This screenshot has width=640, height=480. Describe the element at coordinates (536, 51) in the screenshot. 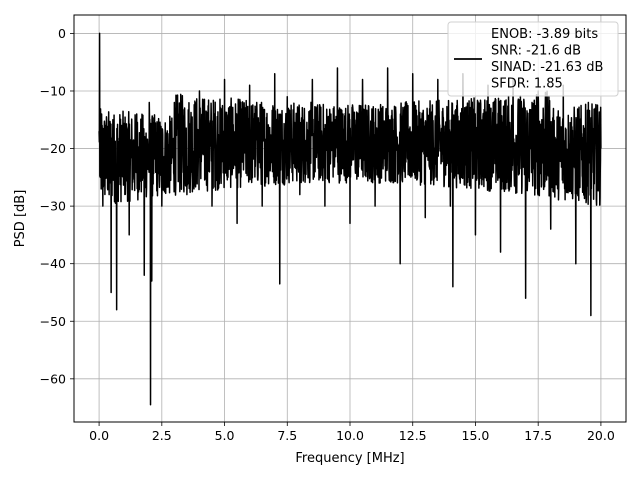

I see `legend-entry-snr: SNR: -21.6 dB` at that location.